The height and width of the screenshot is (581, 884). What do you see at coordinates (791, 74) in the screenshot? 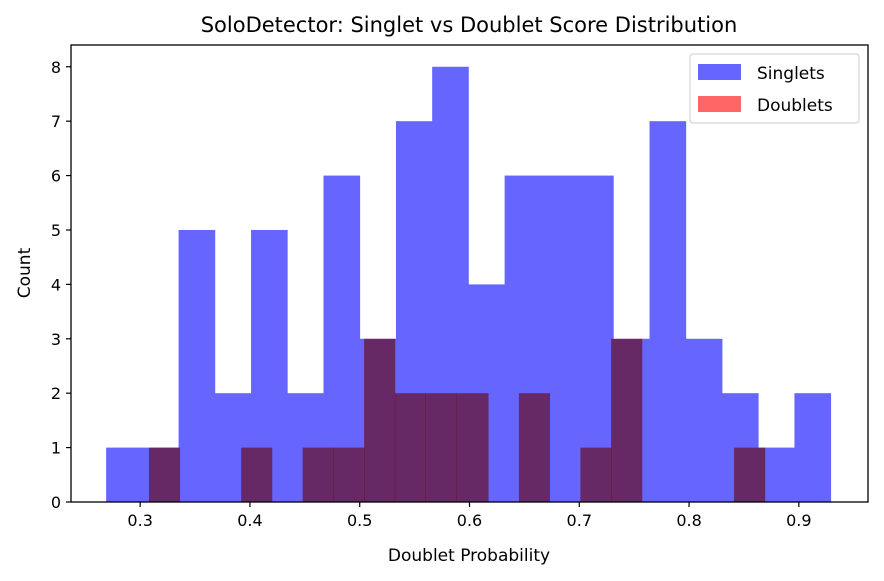
I see `legend-label-singlets: Singlets` at bounding box center [791, 74].